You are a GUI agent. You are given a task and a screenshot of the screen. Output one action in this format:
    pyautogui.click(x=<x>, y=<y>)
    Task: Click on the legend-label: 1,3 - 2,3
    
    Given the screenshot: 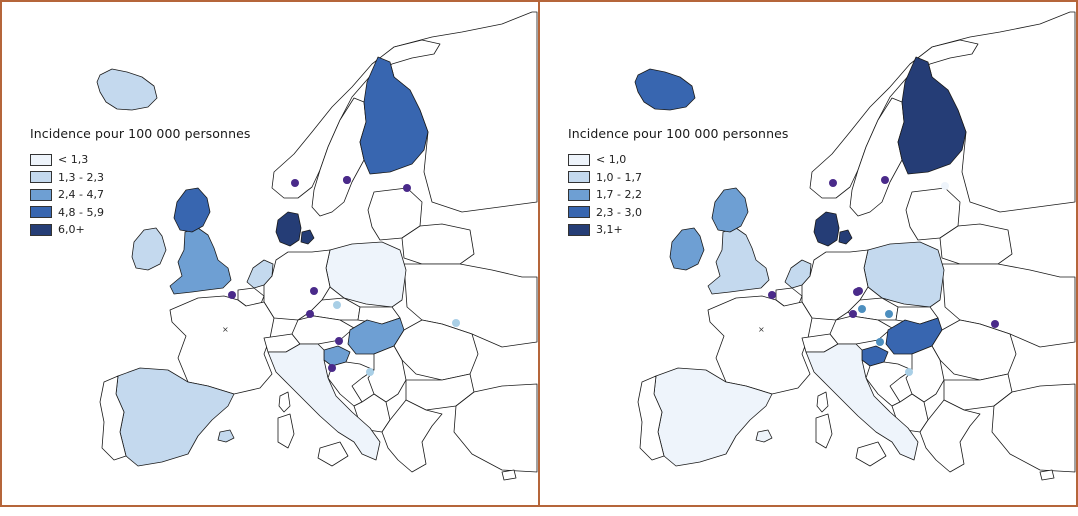 What is the action you would take?
    pyautogui.click(x=81, y=177)
    